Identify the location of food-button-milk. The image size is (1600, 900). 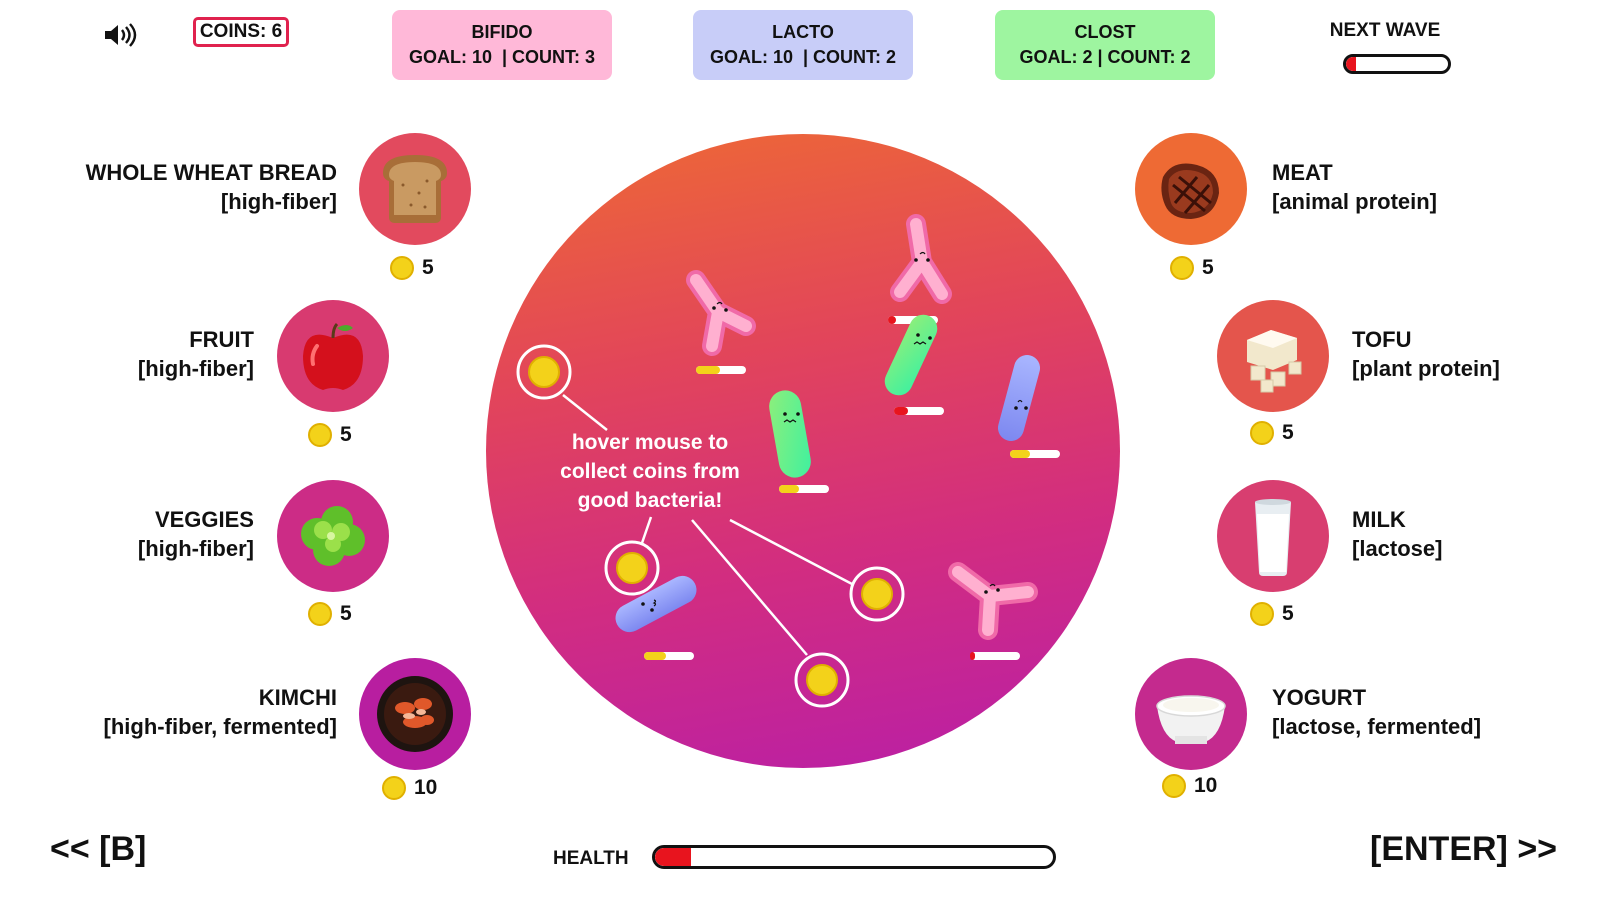
(1273, 536).